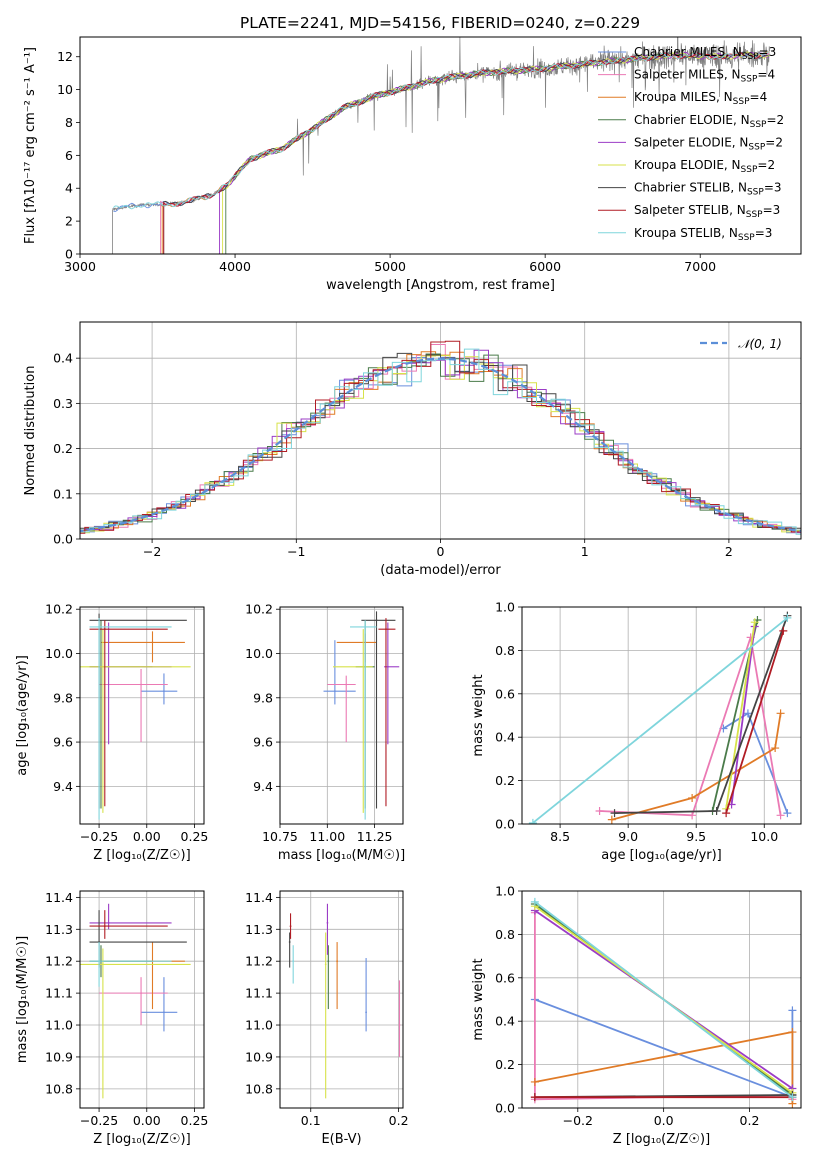  Describe the element at coordinates (59, 929) in the screenshot. I see `y-tick-label: 11.3` at that location.